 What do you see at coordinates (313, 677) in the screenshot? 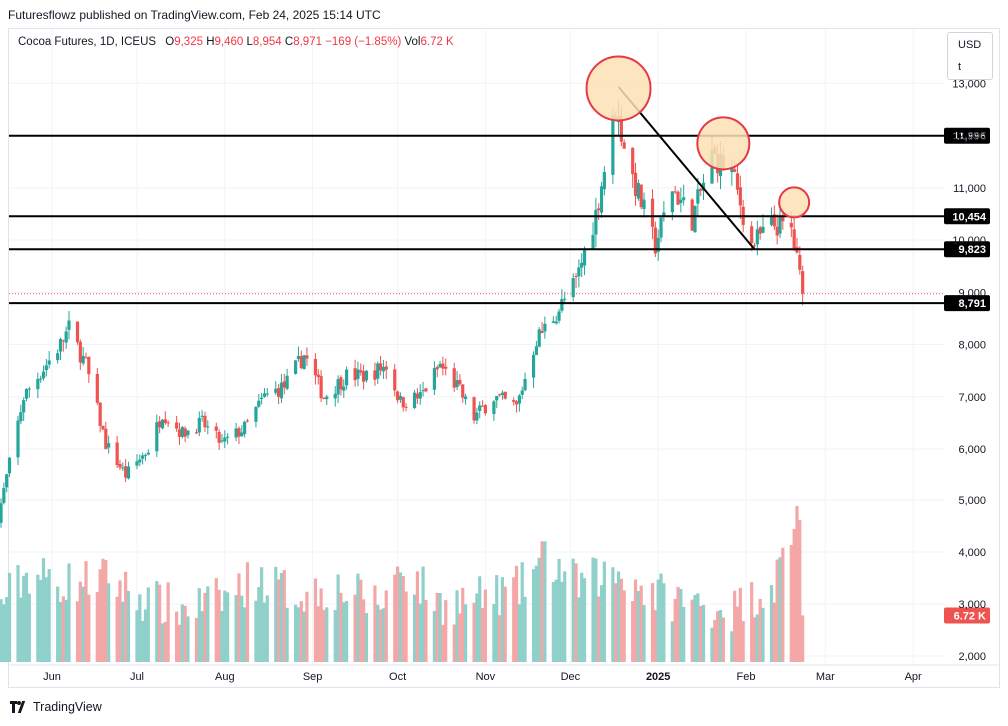
I see `x-tick-label: Sep` at bounding box center [313, 677].